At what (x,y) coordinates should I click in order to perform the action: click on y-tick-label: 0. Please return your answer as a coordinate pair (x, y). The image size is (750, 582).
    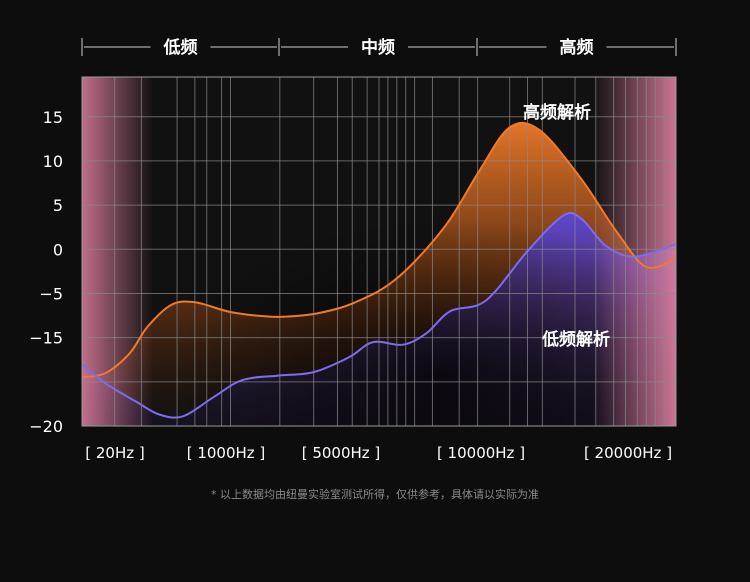
    Looking at the image, I should click on (58, 249).